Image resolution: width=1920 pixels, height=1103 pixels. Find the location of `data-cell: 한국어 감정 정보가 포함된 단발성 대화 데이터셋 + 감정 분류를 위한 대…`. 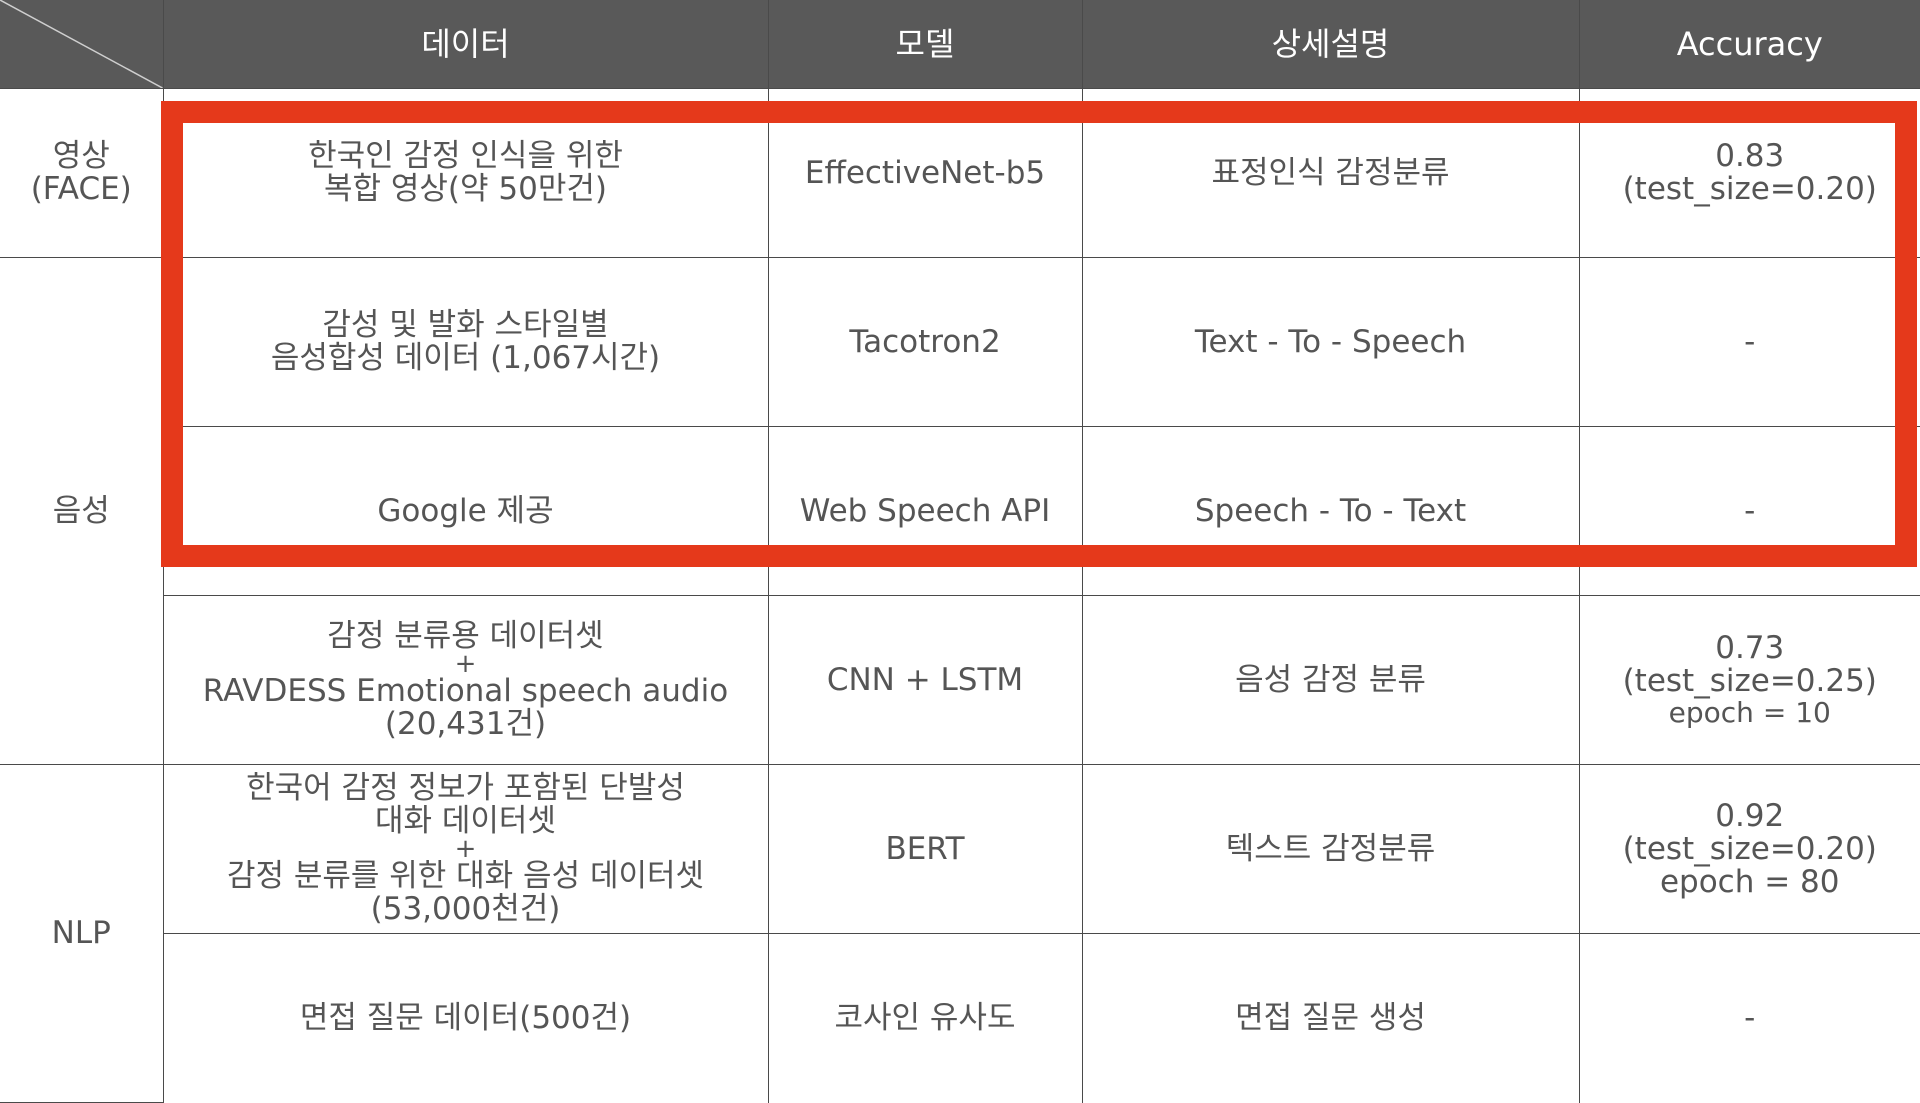

data-cell: 한국어 감정 정보가 포함된 단발성 대화 데이터셋 + 감정 분류를 위한 대… is located at coordinates (465, 849).